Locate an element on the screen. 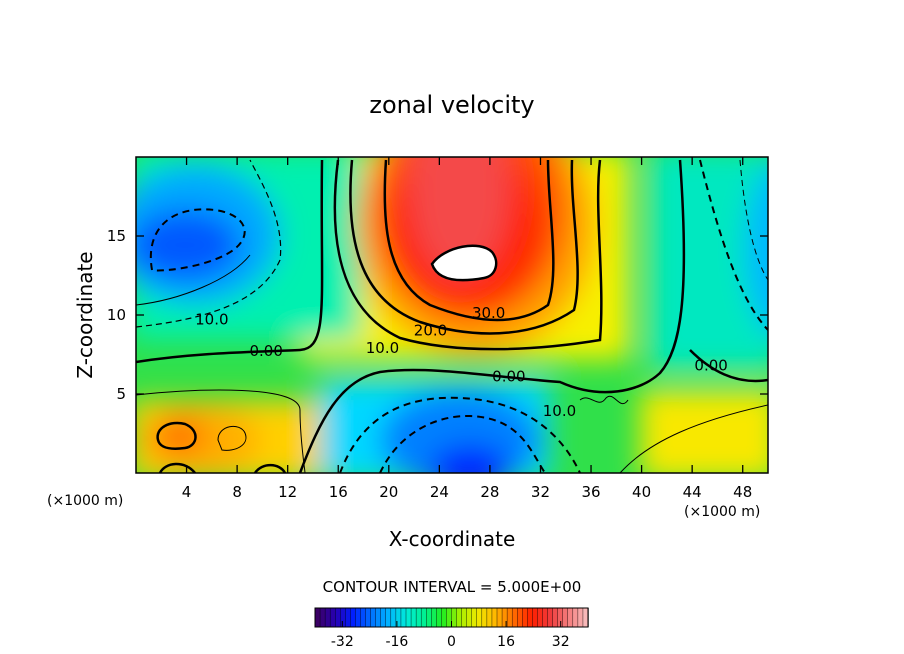 The image size is (904, 654). x-tick-label: 44 is located at coordinates (692, 492).